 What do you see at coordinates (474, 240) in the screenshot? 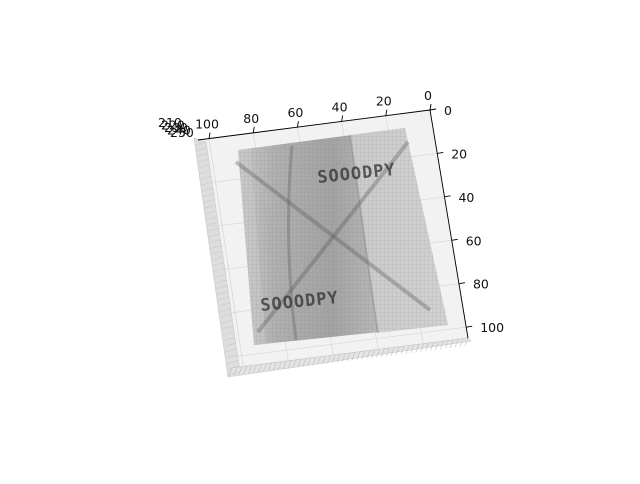
I see `y-tick-label-3: 60` at bounding box center [474, 240].